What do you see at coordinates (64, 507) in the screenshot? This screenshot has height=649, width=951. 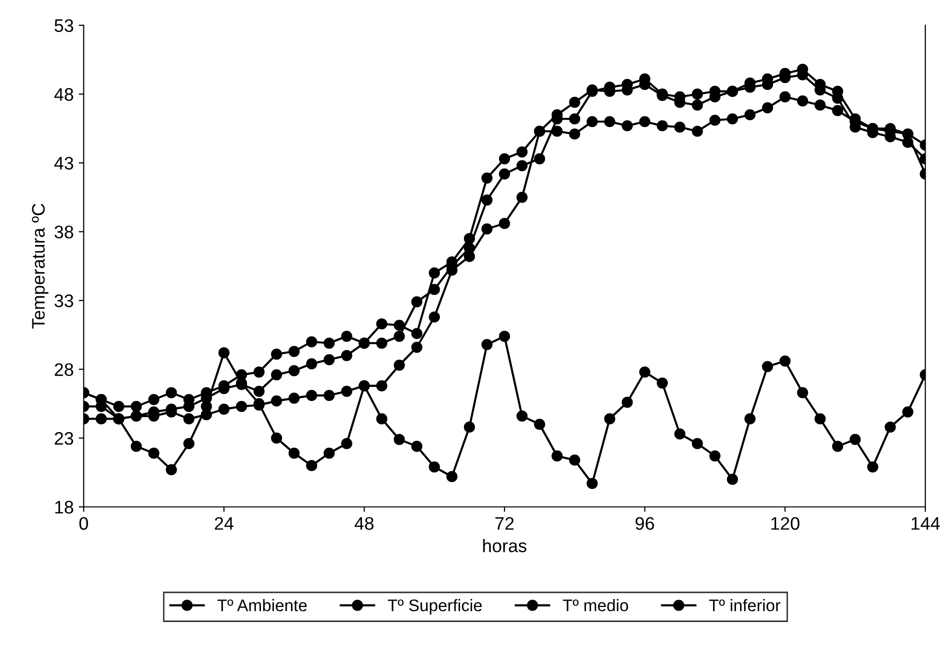 I see `y-tick-label: 18` at bounding box center [64, 507].